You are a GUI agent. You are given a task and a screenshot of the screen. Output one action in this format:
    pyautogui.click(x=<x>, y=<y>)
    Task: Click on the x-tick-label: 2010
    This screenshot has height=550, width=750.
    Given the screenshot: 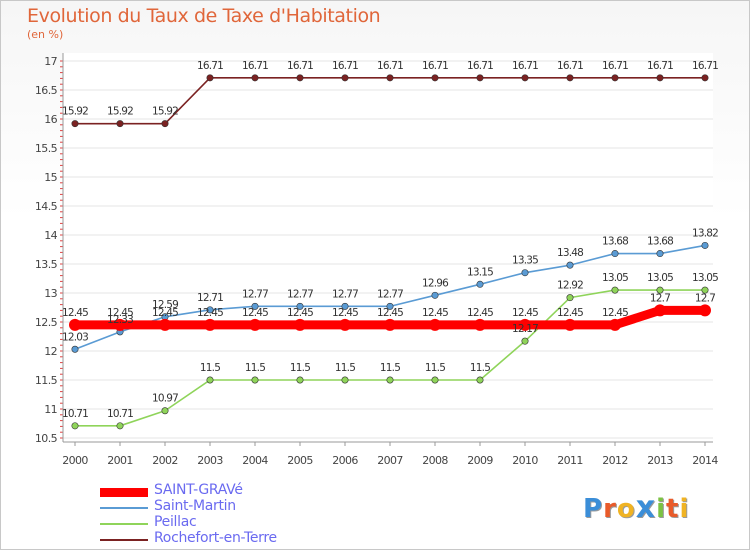 What is the action you would take?
    pyautogui.click(x=525, y=460)
    